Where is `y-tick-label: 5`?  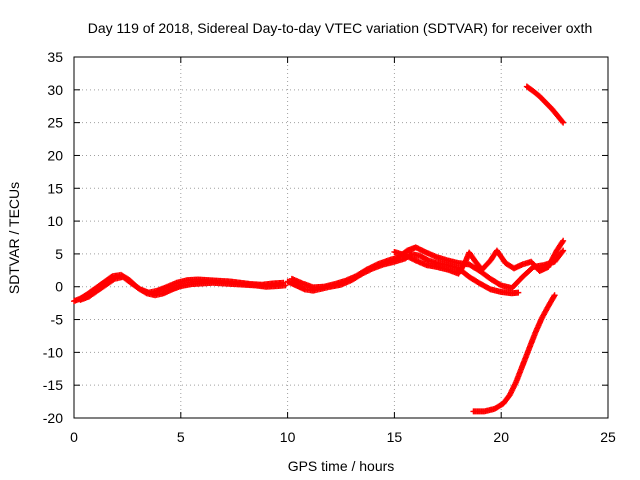 y-tick-label: 5 is located at coordinates (59, 254).